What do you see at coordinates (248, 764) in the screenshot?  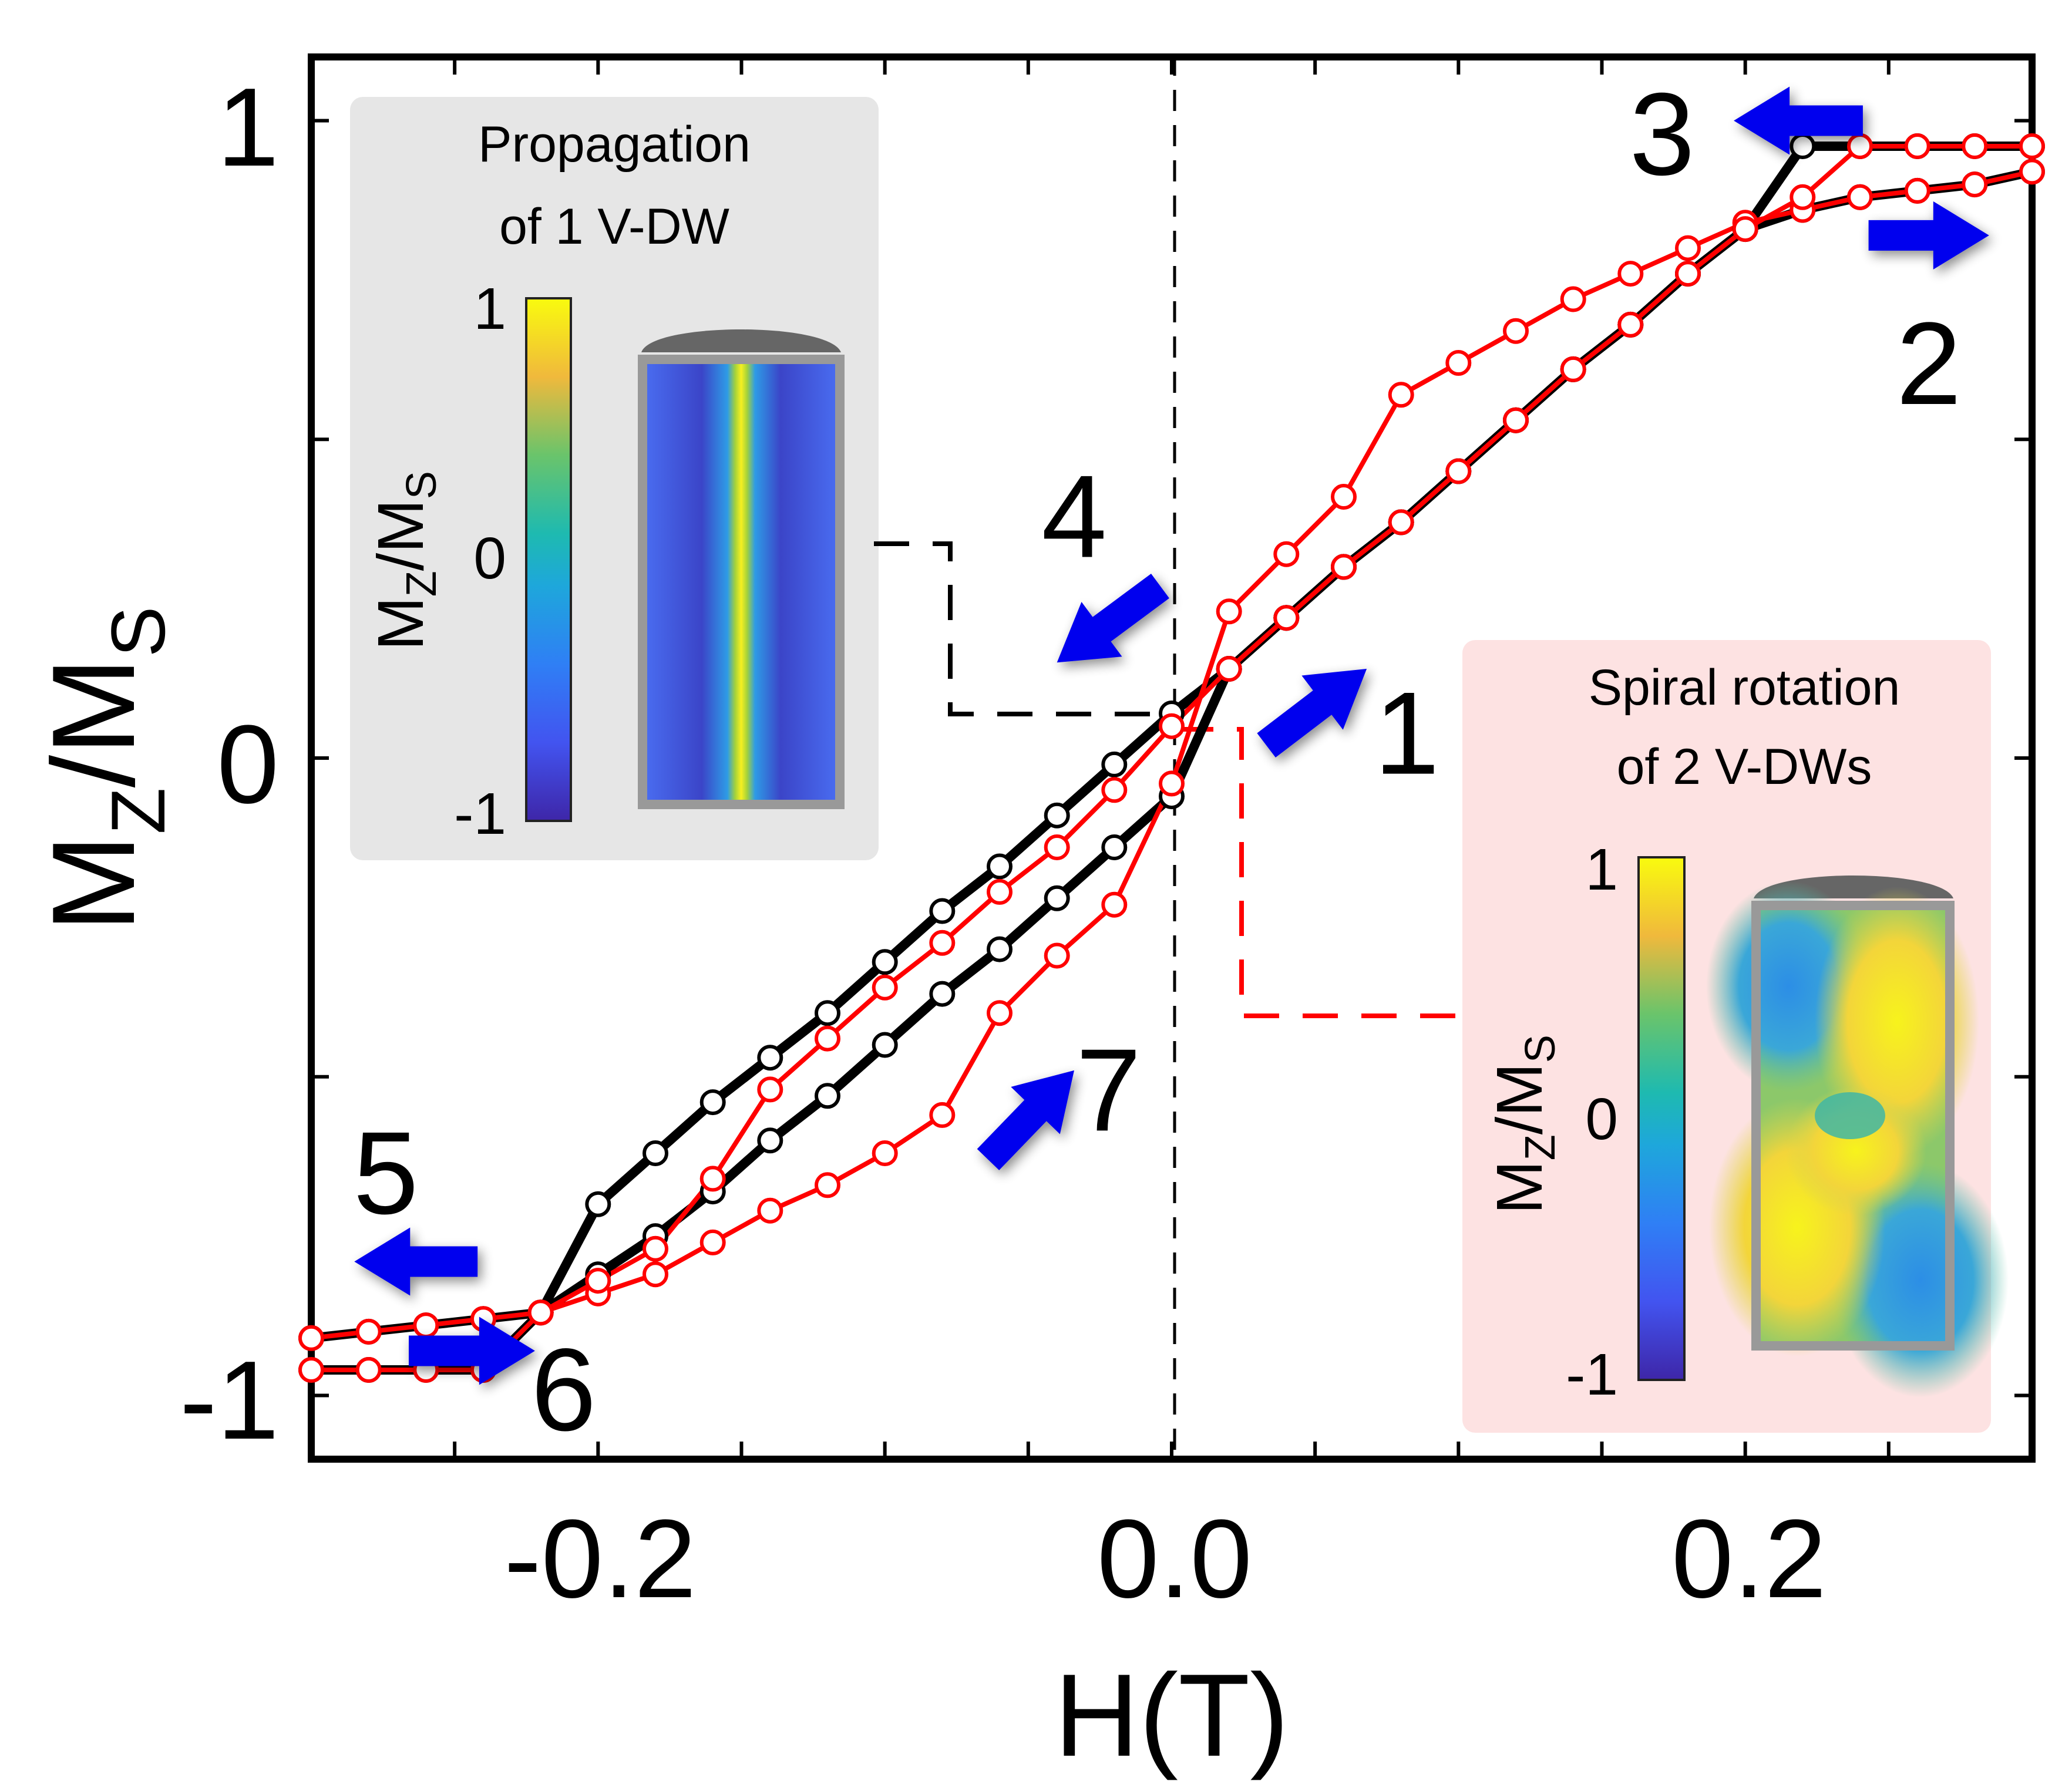 I see `y-tick-label-zero: 0` at bounding box center [248, 764].